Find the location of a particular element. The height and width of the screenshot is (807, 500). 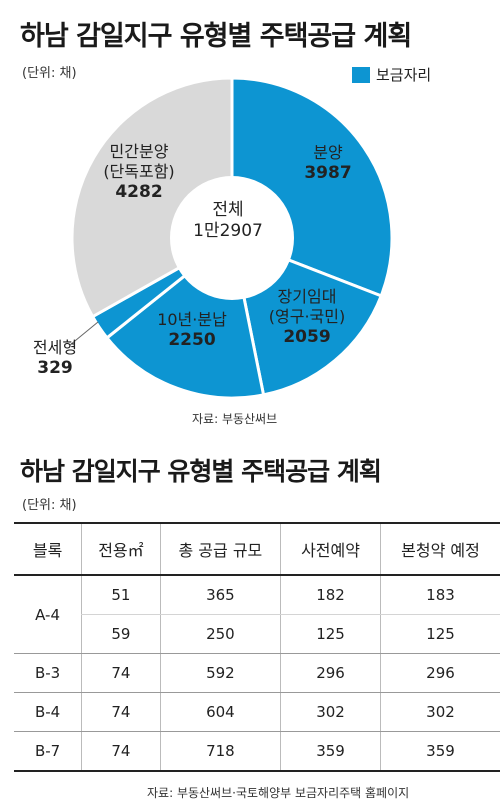

cell-pre: 302 is located at coordinates (330, 712).